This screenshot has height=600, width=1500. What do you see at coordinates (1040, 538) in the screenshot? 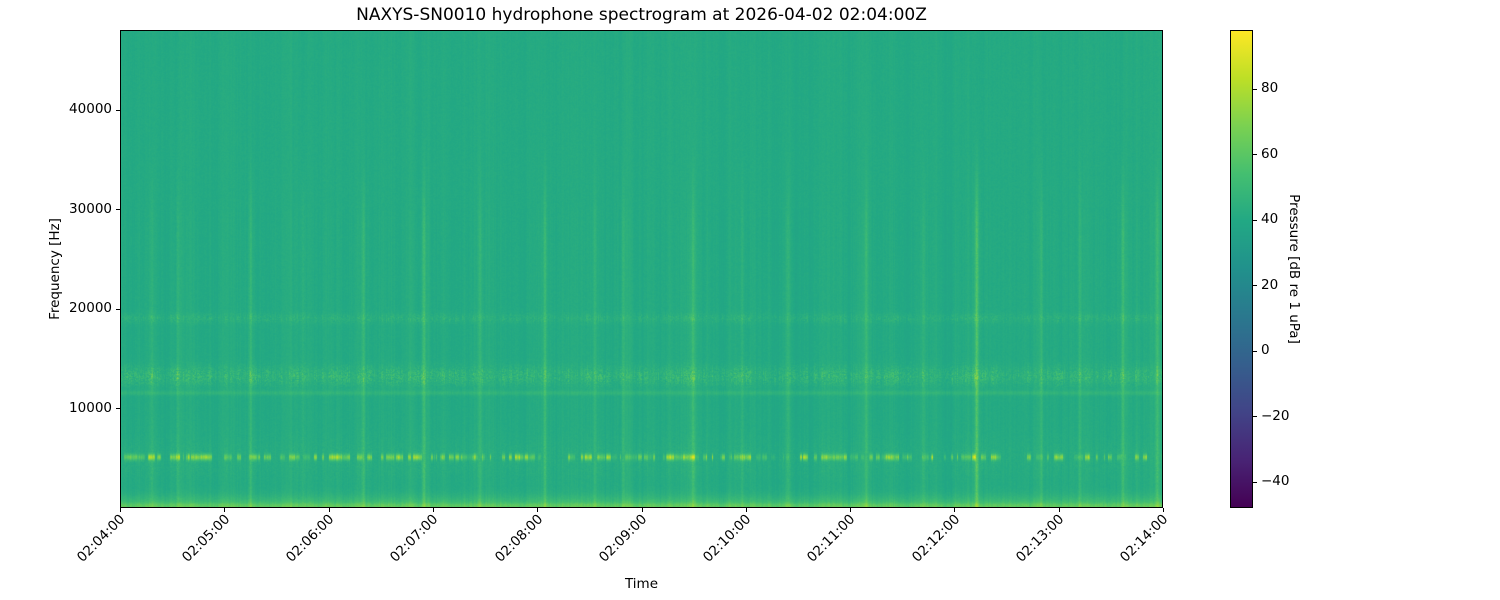
I see `x-tick-label: 02:13:00` at bounding box center [1040, 538].